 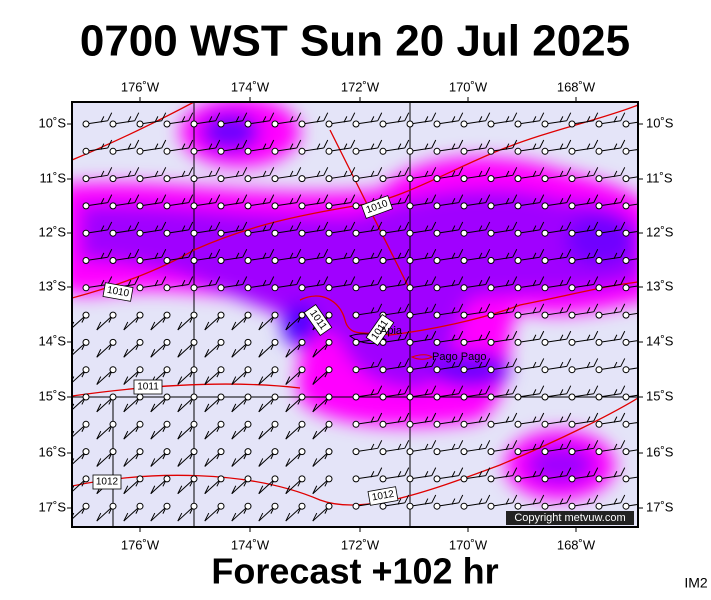 I want to click on lon-label: 174˚W, so click(x=250, y=544).